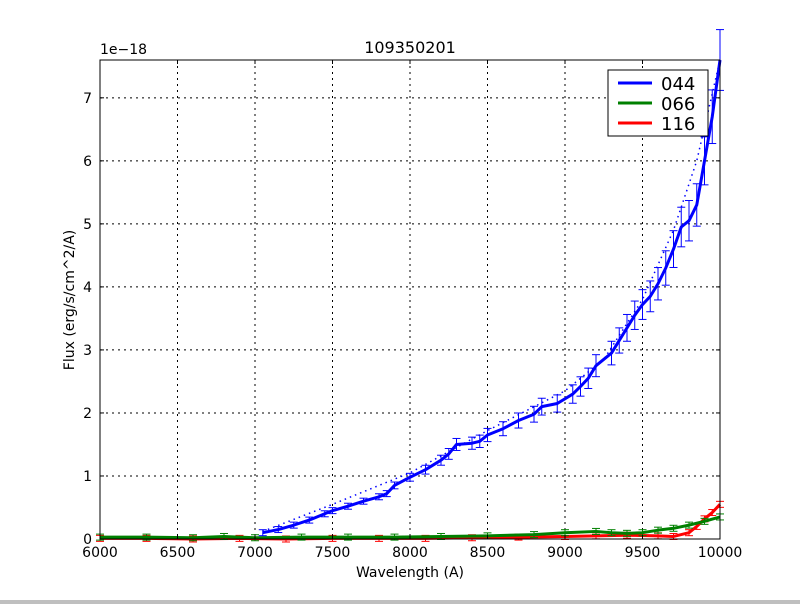 The width and height of the screenshot is (800, 604). Describe the element at coordinates (87, 414) in the screenshot. I see `y-tick-label: 2` at that location.